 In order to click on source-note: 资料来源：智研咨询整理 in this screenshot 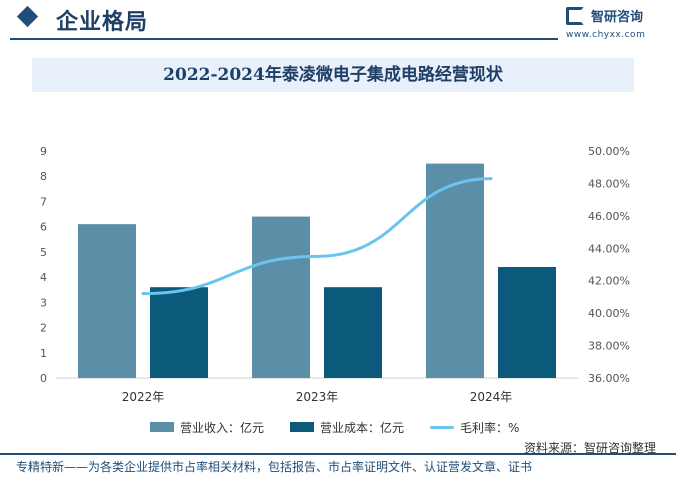, I will do `click(589, 448)`.